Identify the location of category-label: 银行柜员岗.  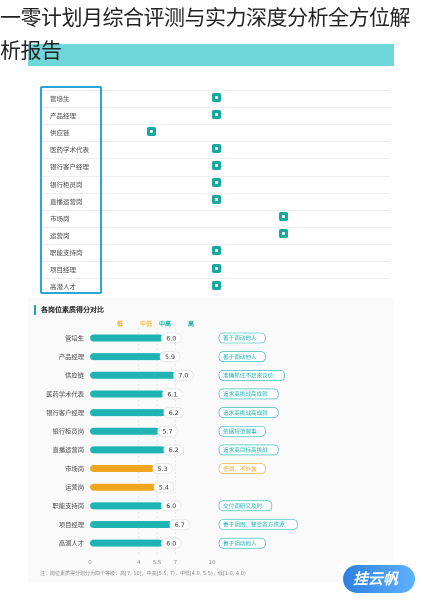
(68, 431).